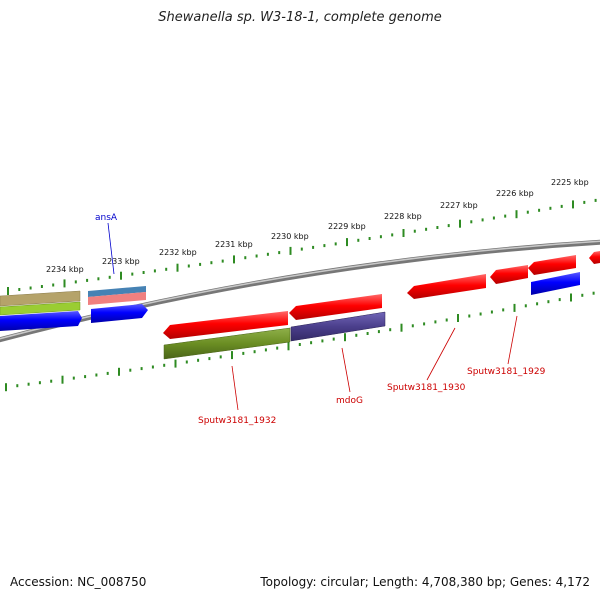  What do you see at coordinates (106, 218) in the screenshot?
I see `gene-label-ansA: ansA` at bounding box center [106, 218].